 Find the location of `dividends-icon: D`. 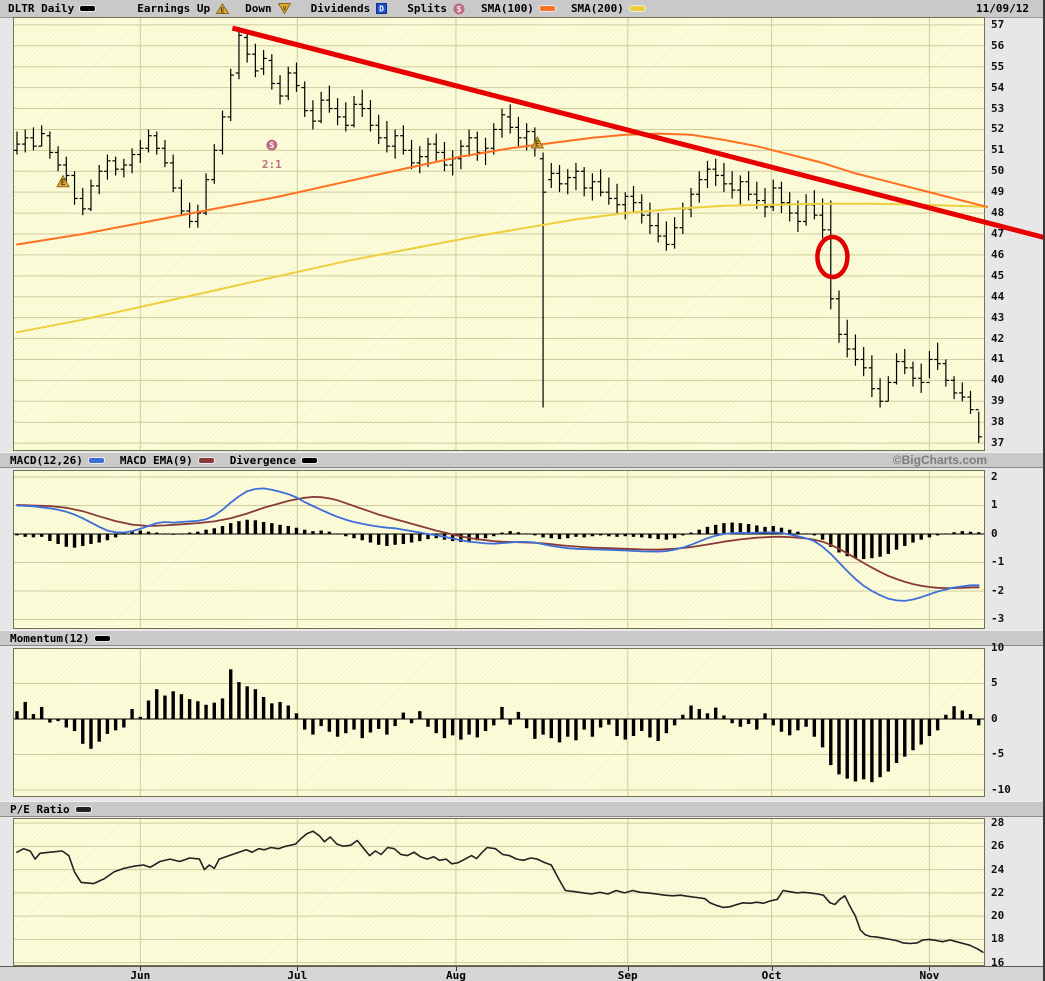

dividends-icon: D is located at coordinates (382, 8).